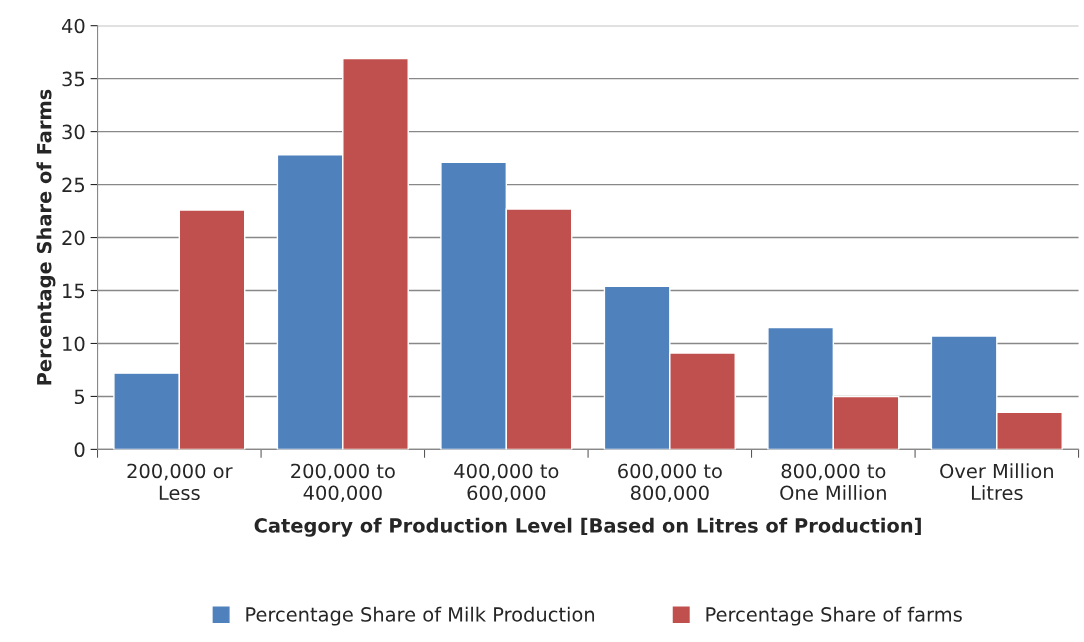  Describe the element at coordinates (833, 482) in the screenshot. I see `x-tick-label: 800,000 to One Million` at that location.